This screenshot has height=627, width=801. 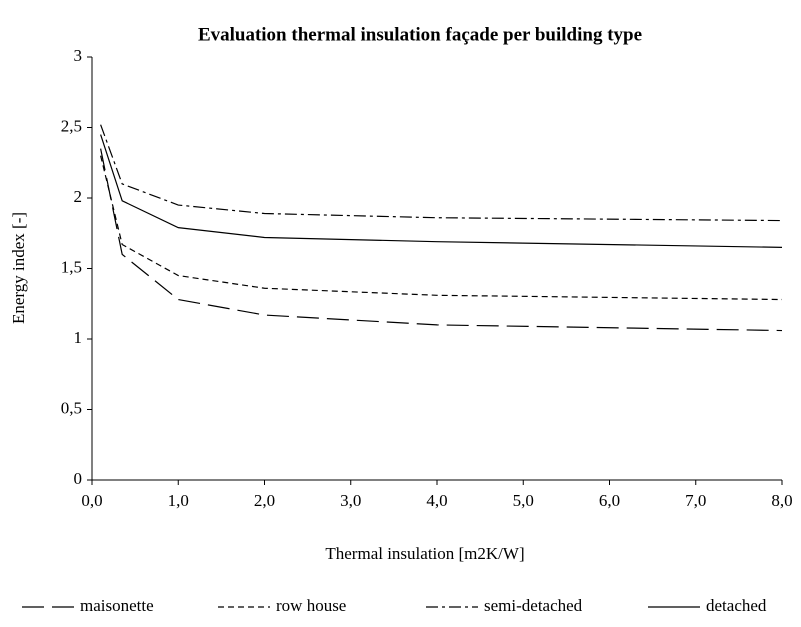 I want to click on x-tick-label: 3,0, so click(x=350, y=500).